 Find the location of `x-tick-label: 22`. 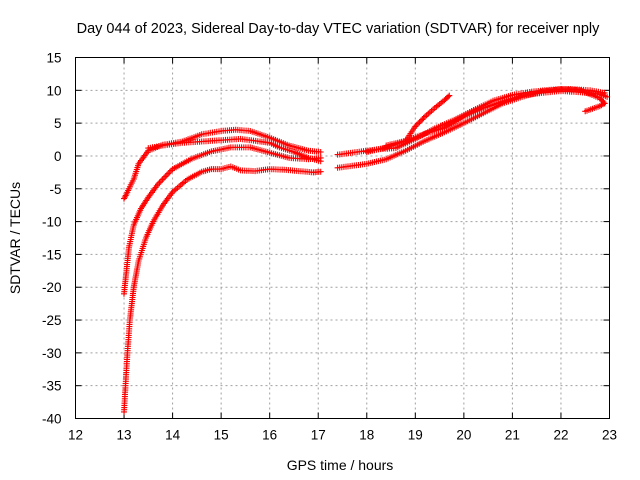

x-tick-label: 22 is located at coordinates (560, 435).